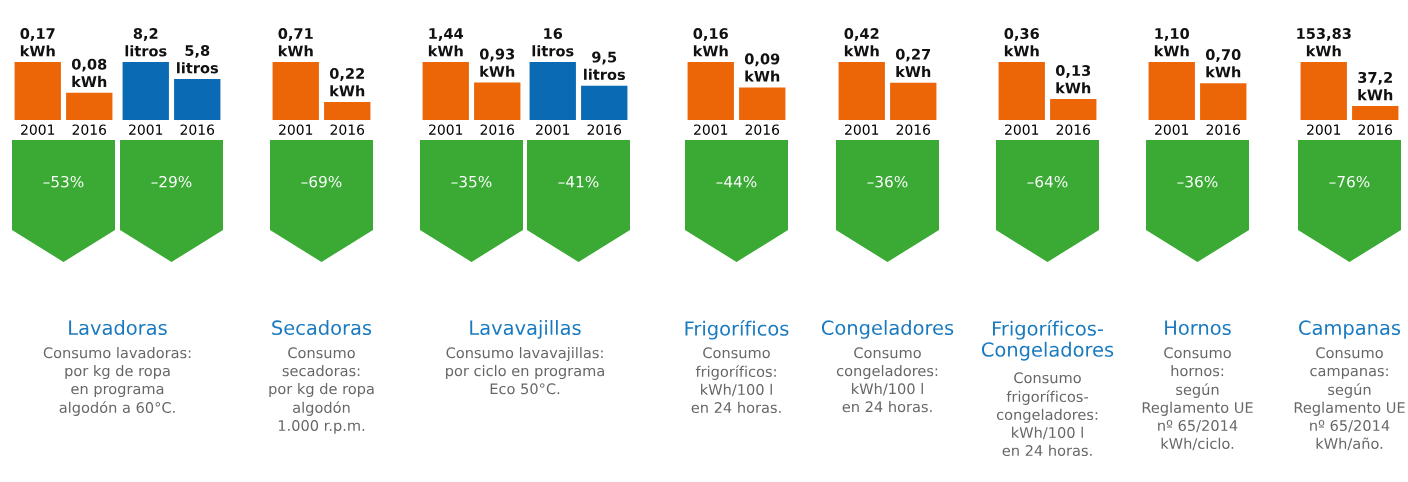 This screenshot has height=482, width=1408. Describe the element at coordinates (1350, 329) in the screenshot. I see `text: Campanas` at that location.